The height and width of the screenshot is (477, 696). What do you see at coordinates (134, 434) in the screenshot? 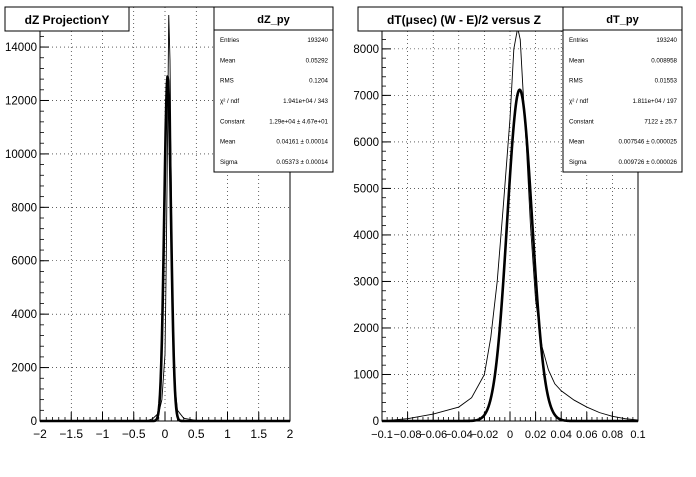
I see `x-tick-label: −0.5` at bounding box center [134, 434].